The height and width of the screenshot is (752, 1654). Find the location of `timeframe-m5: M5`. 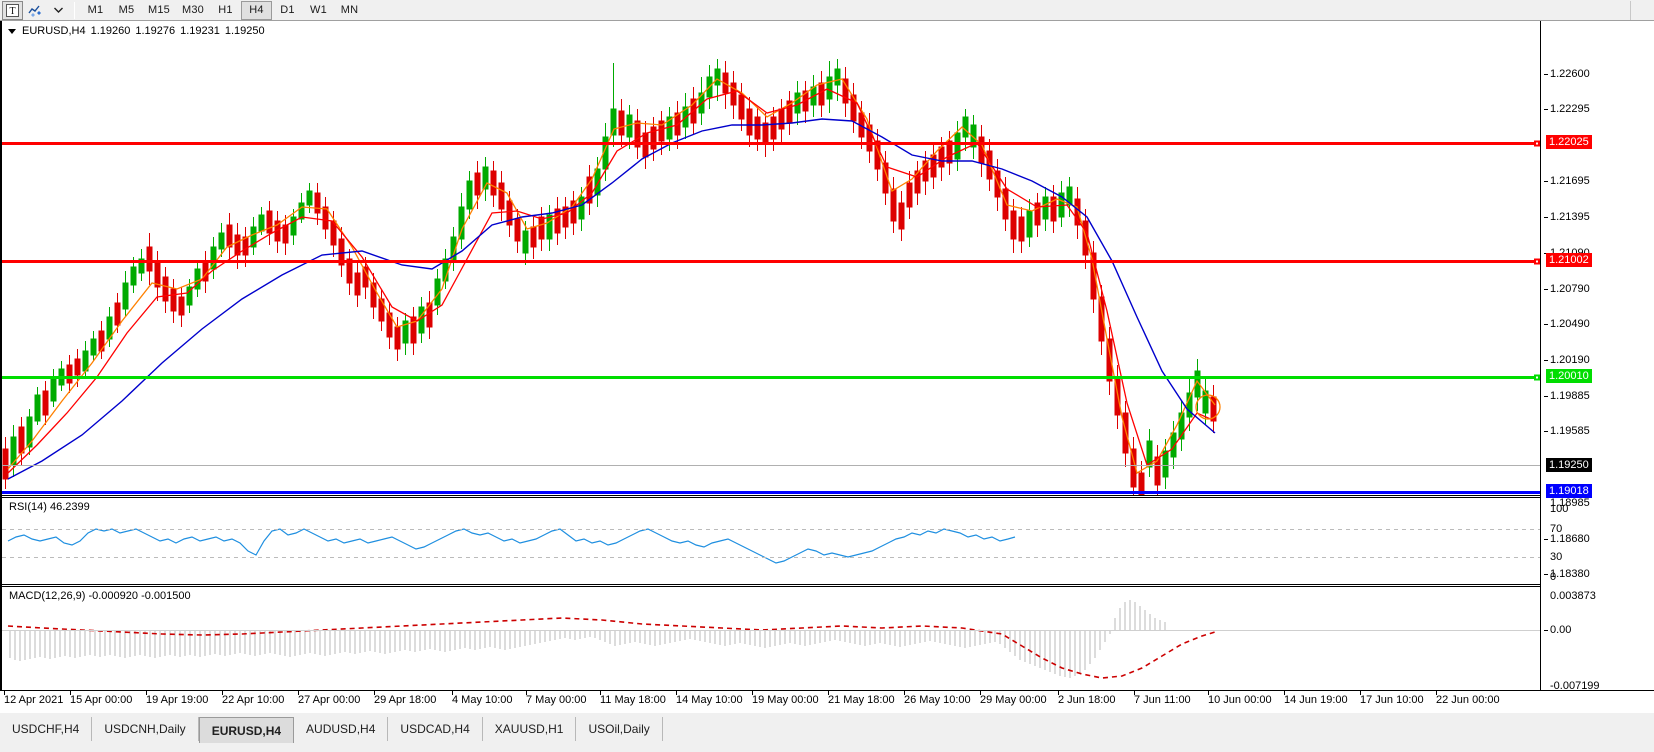

timeframe-m5: M5 is located at coordinates (126, 10).